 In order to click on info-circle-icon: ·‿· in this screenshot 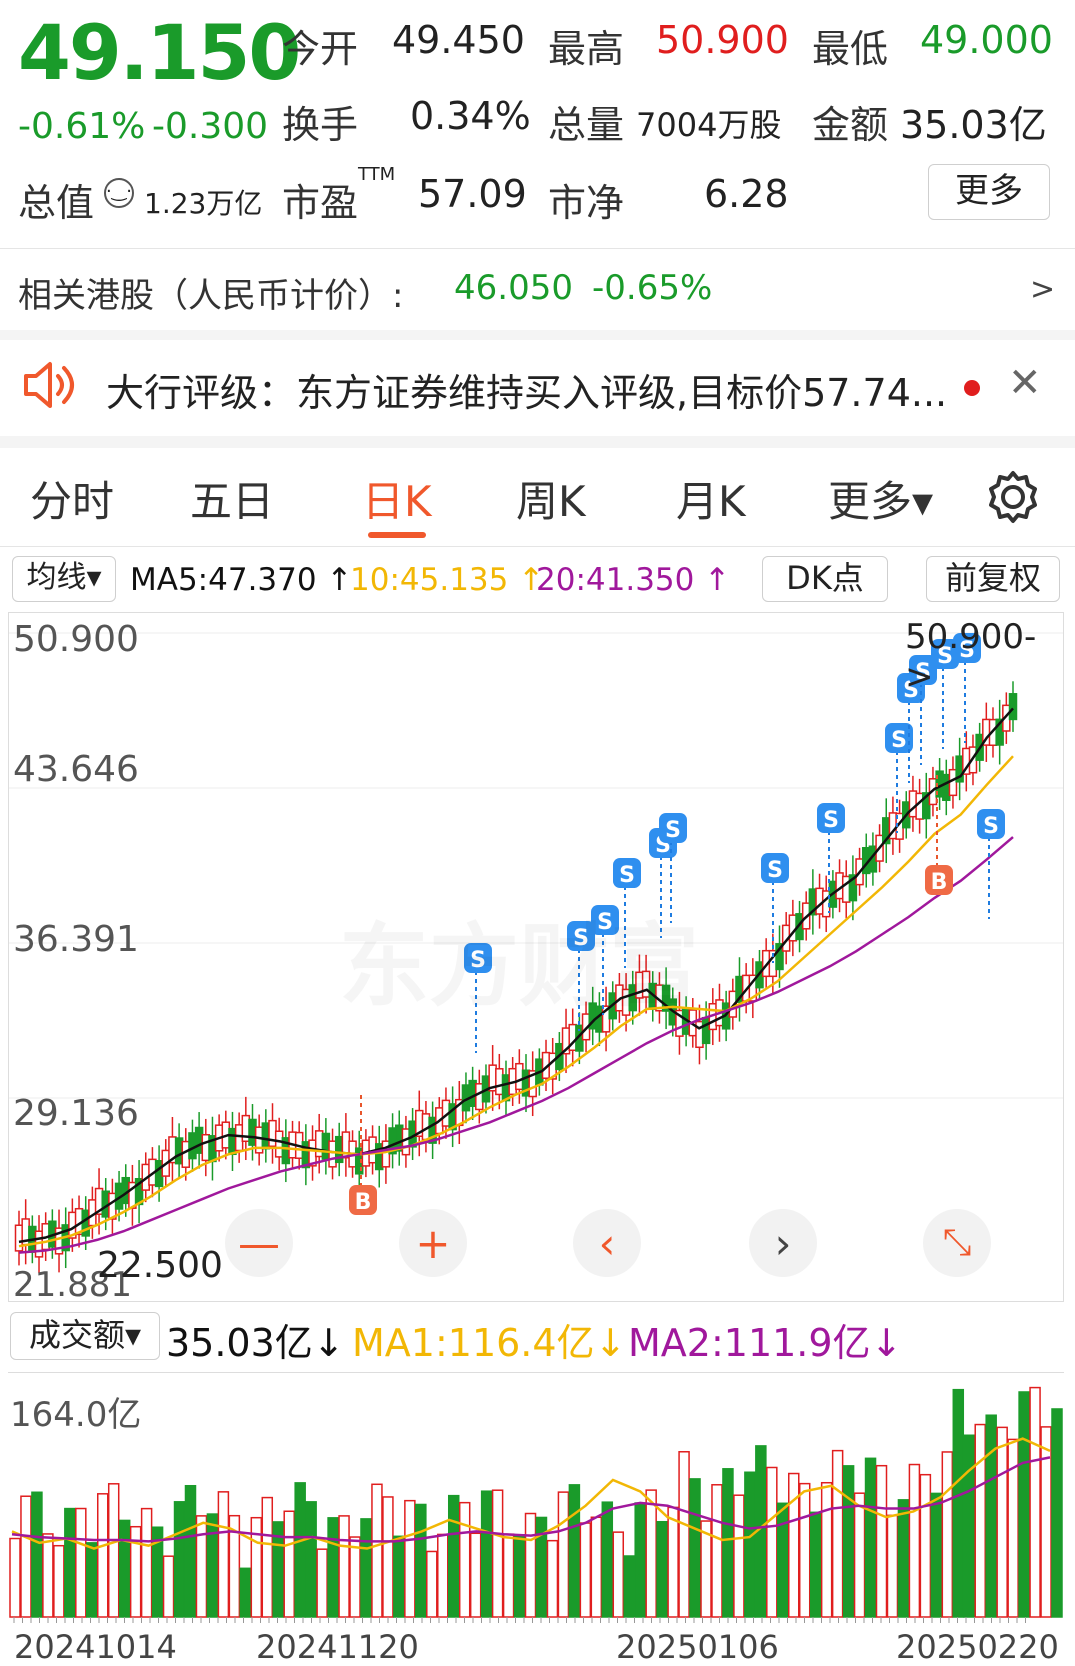, I will do `click(119, 193)`.